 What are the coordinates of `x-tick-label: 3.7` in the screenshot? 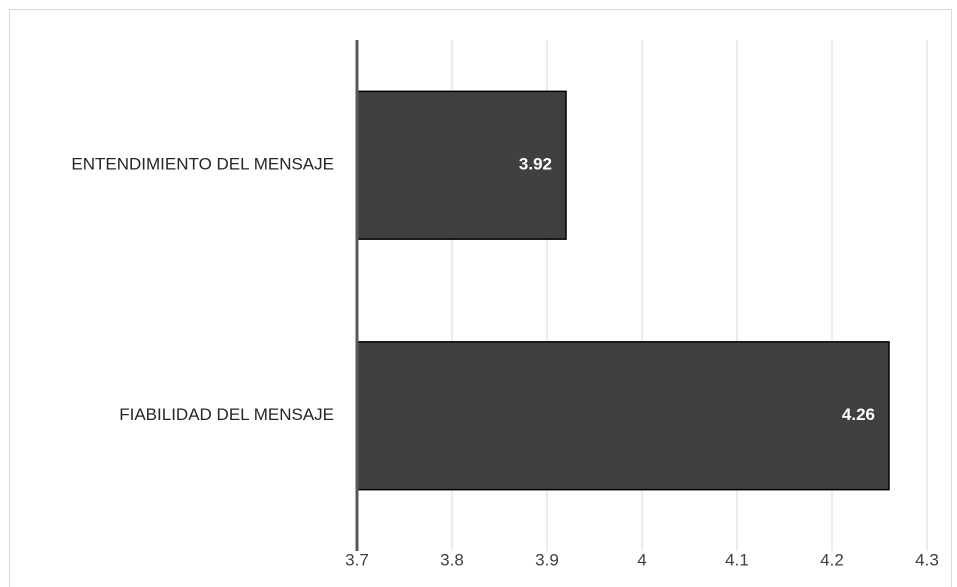 It's located at (357, 559).